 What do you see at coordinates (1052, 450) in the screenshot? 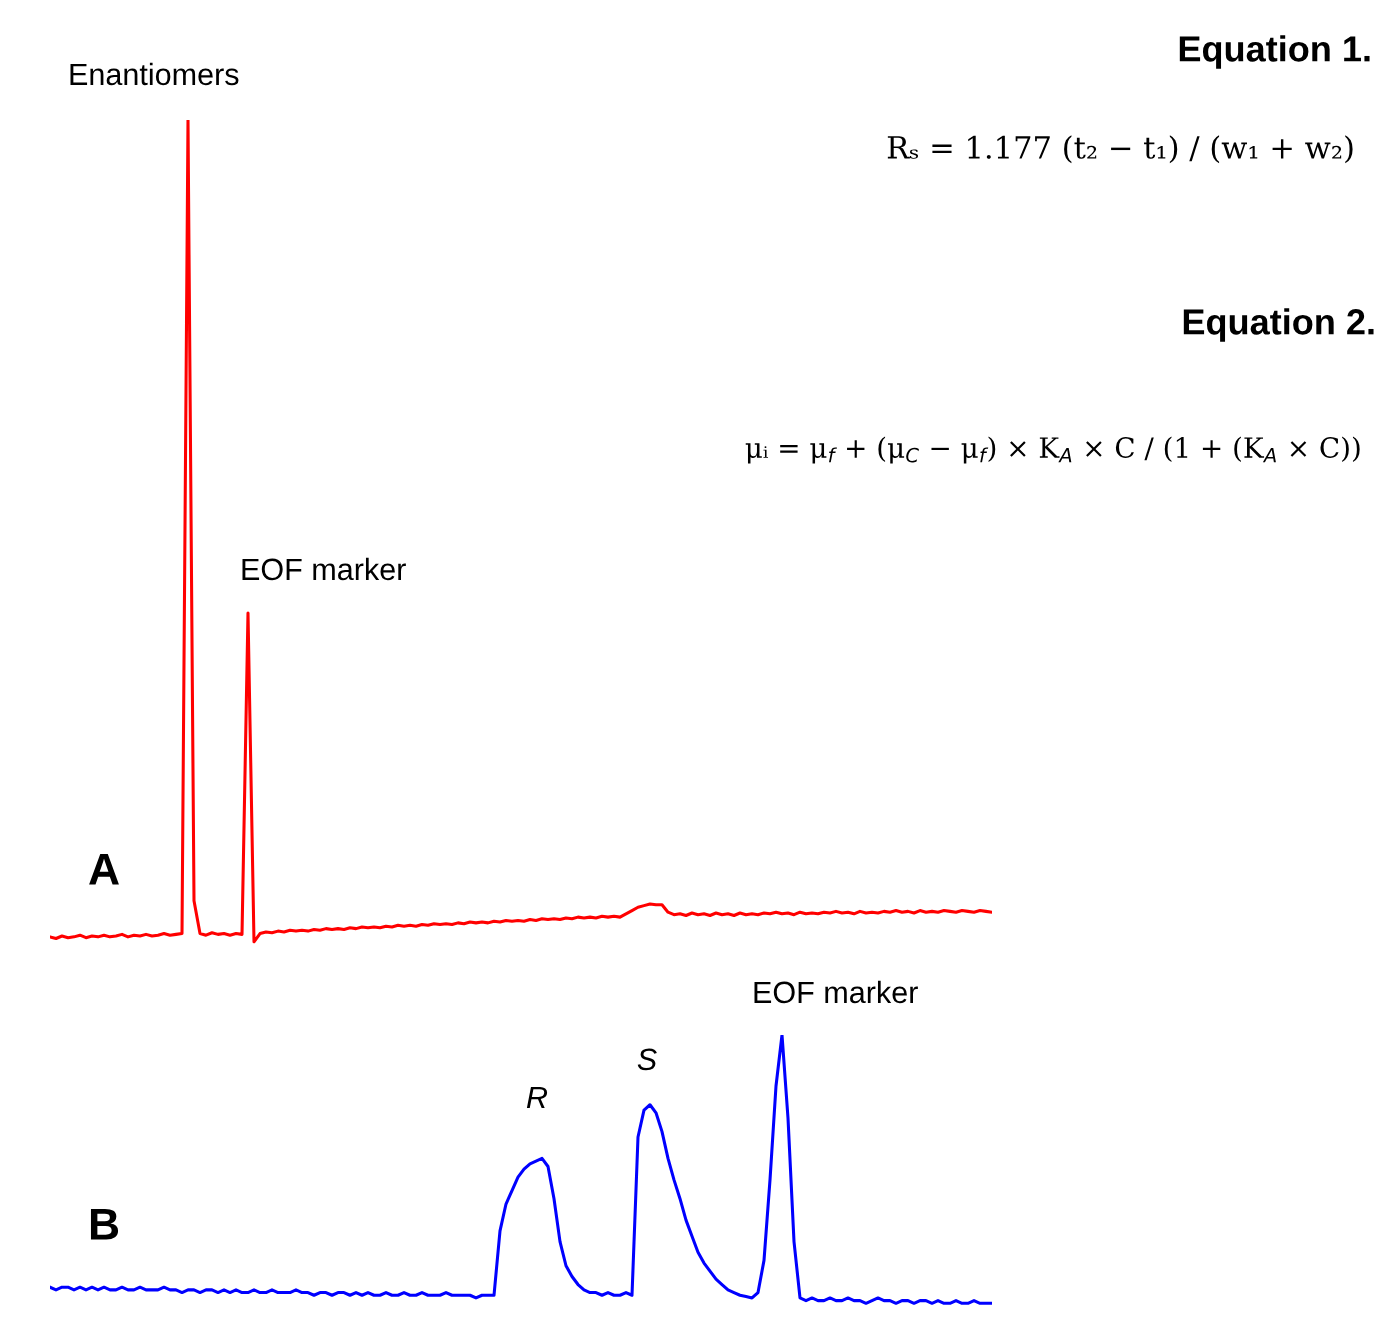
I see `text: μᵢ = μ$_{f}$ + (μ$_{C}$ − μ$_{f}$) × K$_{A}$ × C / (1 + (K$_{A}$ × C))` at bounding box center [1052, 450].